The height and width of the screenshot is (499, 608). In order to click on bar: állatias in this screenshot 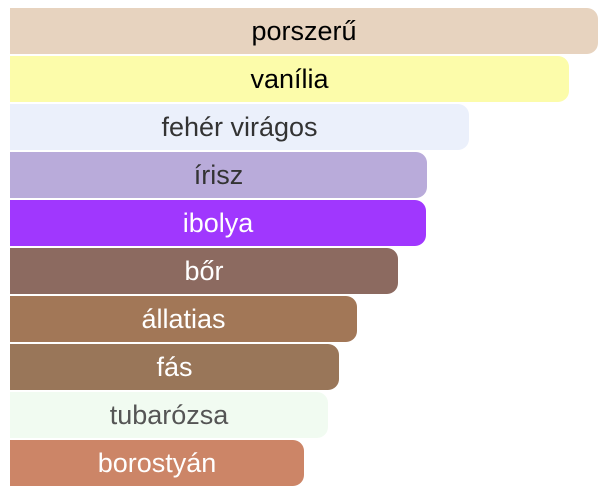, I will do `click(183, 319)`.